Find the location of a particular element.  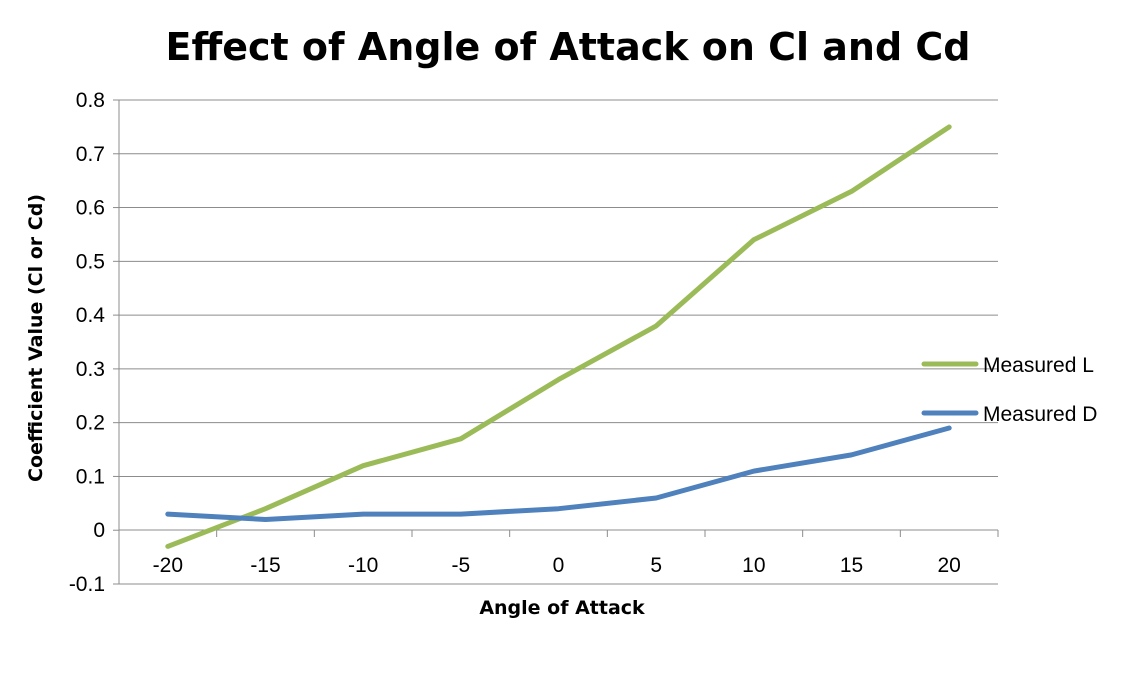

legend-label-measured-l: Measured L is located at coordinates (1038, 365).